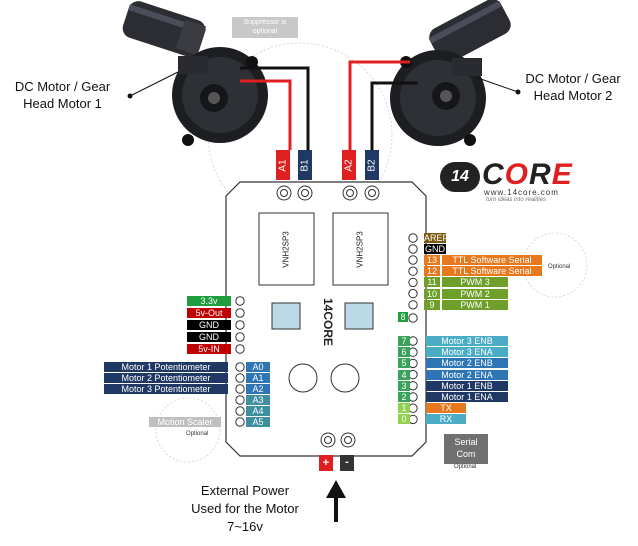 The width and height of the screenshot is (638, 546). Describe the element at coordinates (275, 108) in the screenshot. I see `motor-1-wires` at that location.